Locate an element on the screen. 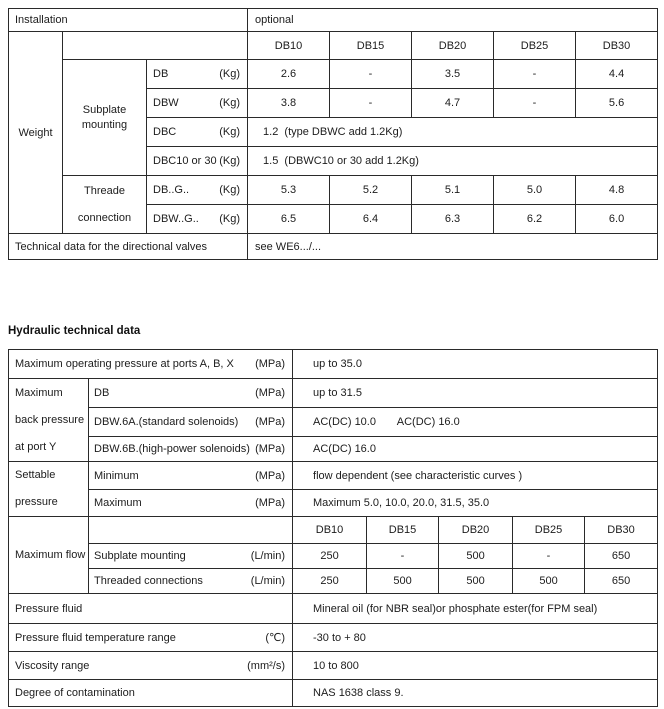  value-cell: 6.0 is located at coordinates (617, 219).